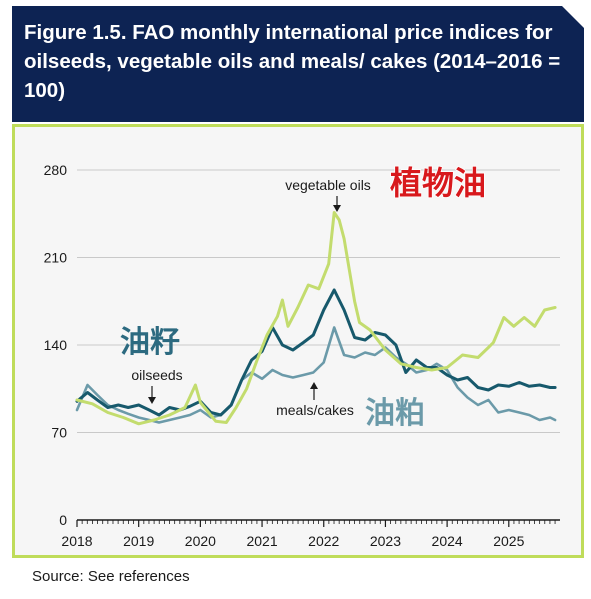 This screenshot has height=599, width=591. I want to click on annotation-meals-cakes: meals/cakes, so click(315, 410).